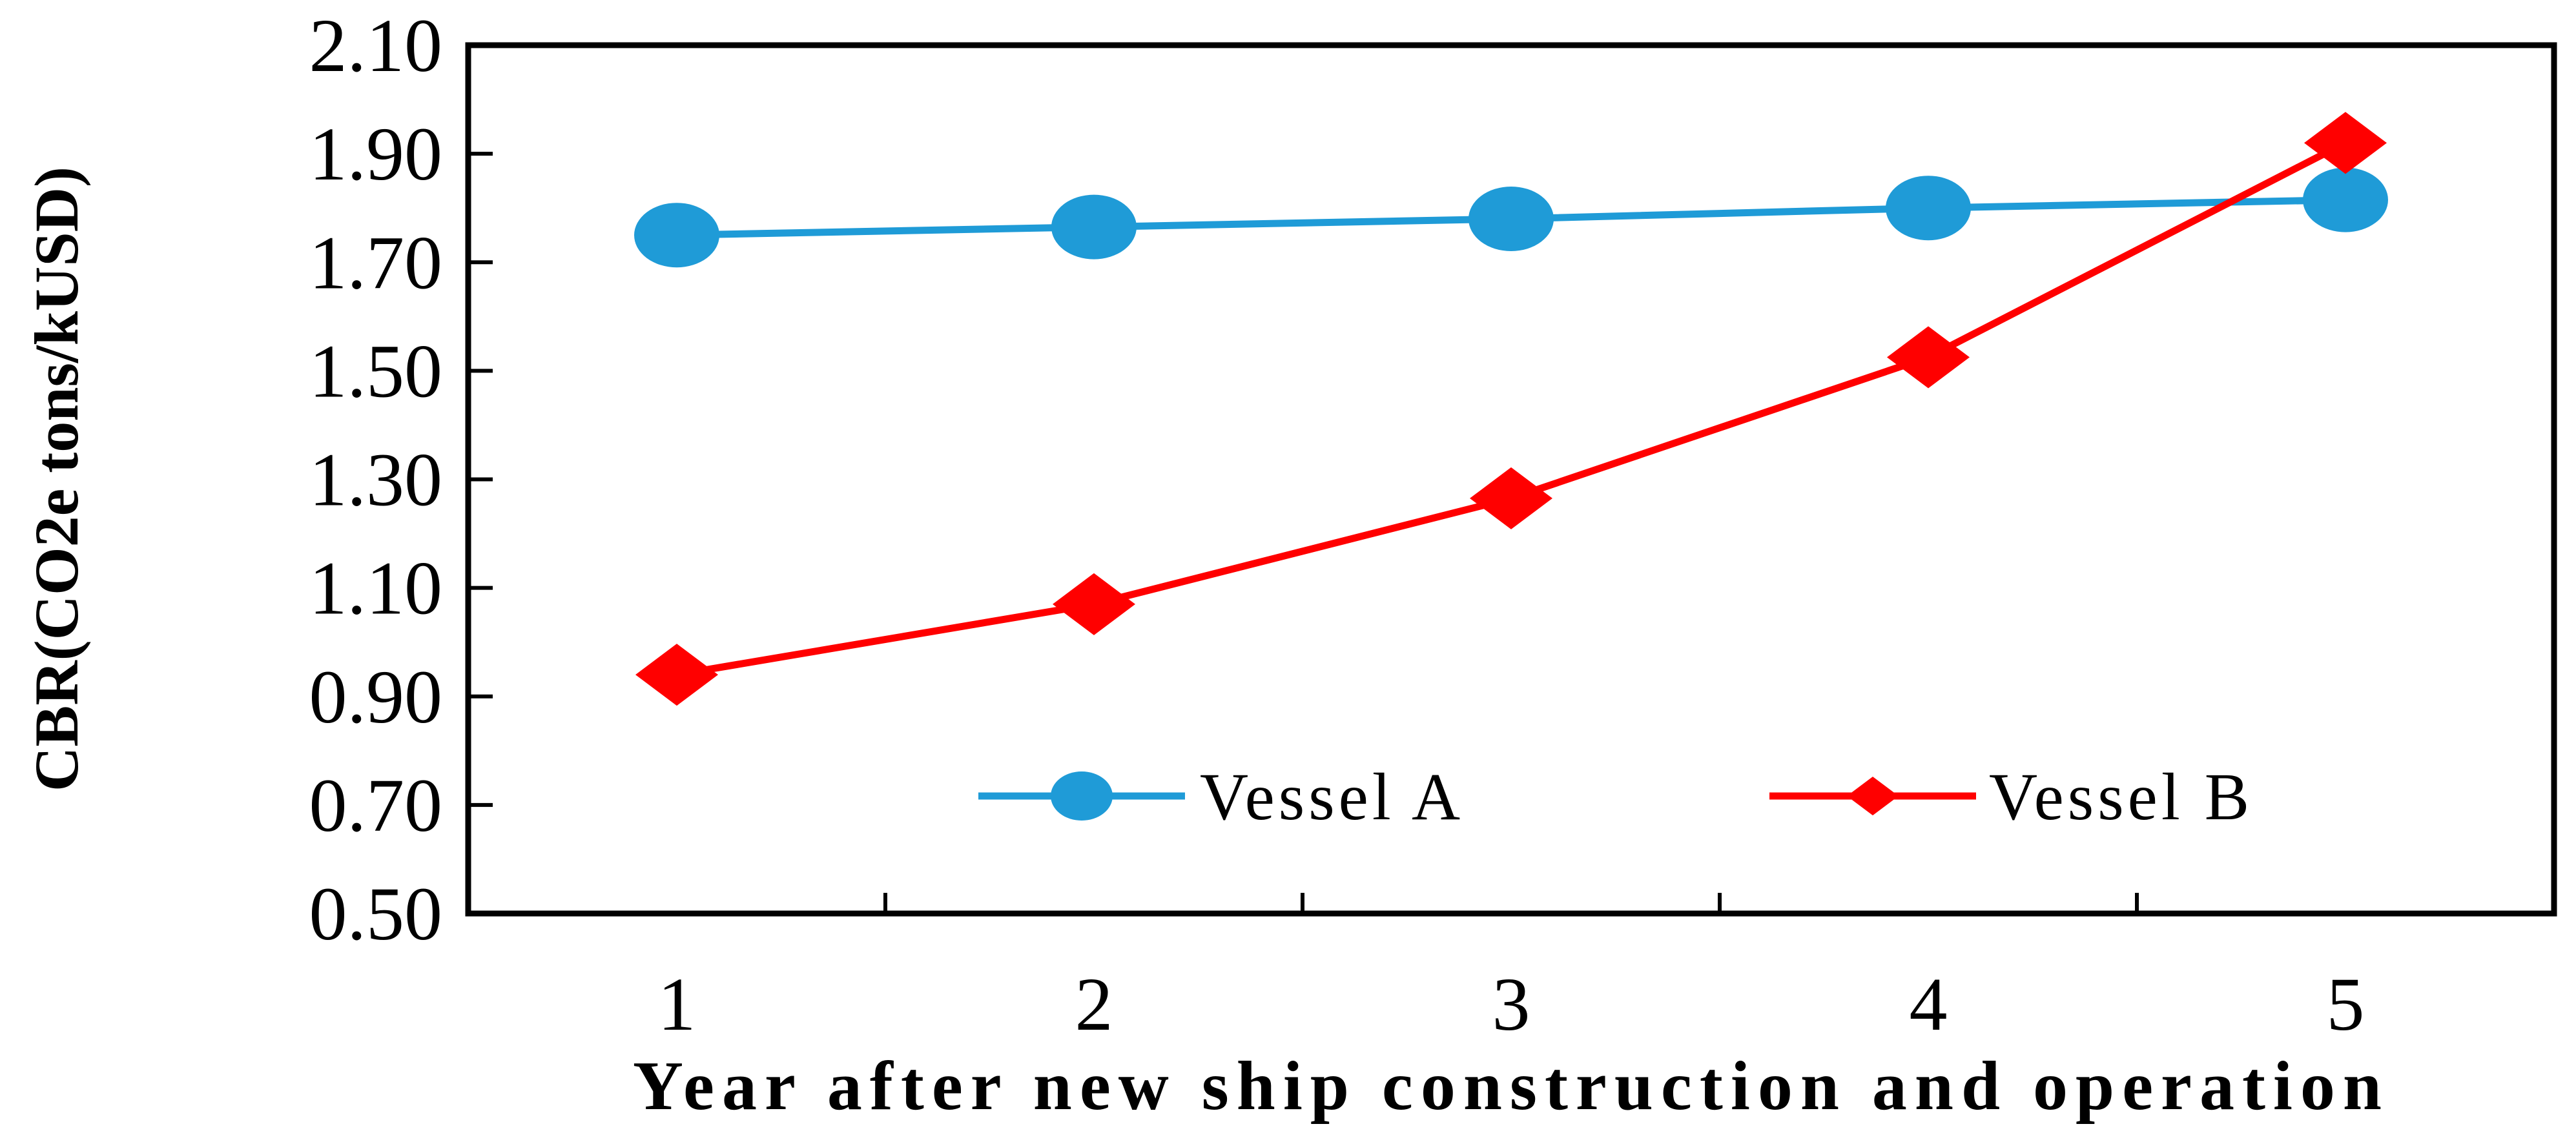  Describe the element at coordinates (677, 1004) in the screenshot. I see `x-tick-label: 1` at that location.